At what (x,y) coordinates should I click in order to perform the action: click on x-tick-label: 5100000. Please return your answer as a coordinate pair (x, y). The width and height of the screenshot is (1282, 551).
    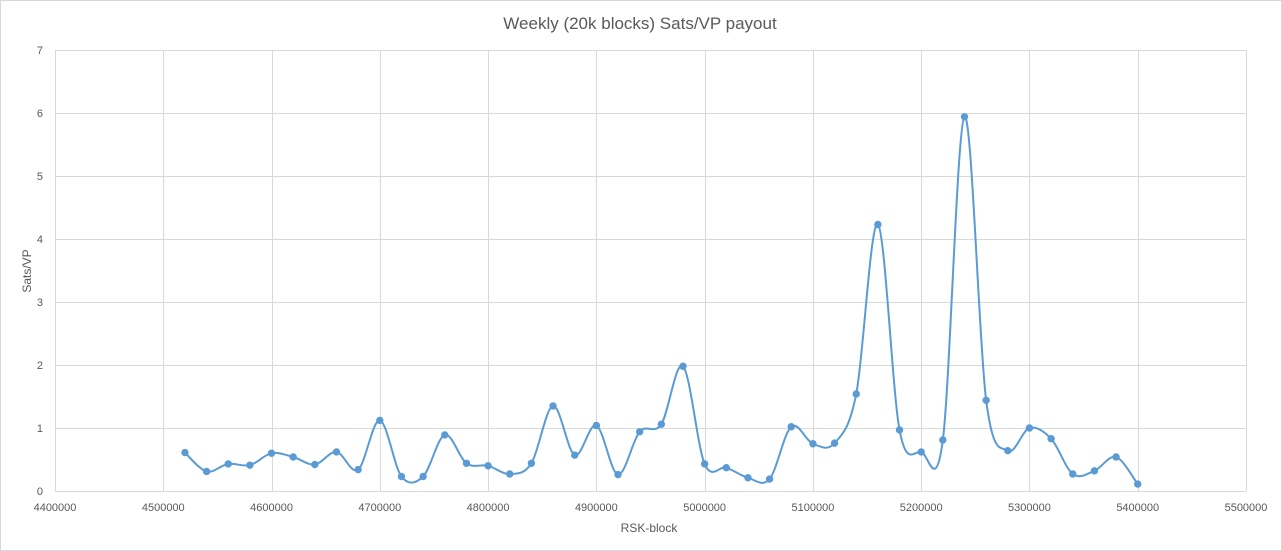
    Looking at the image, I should click on (812, 508).